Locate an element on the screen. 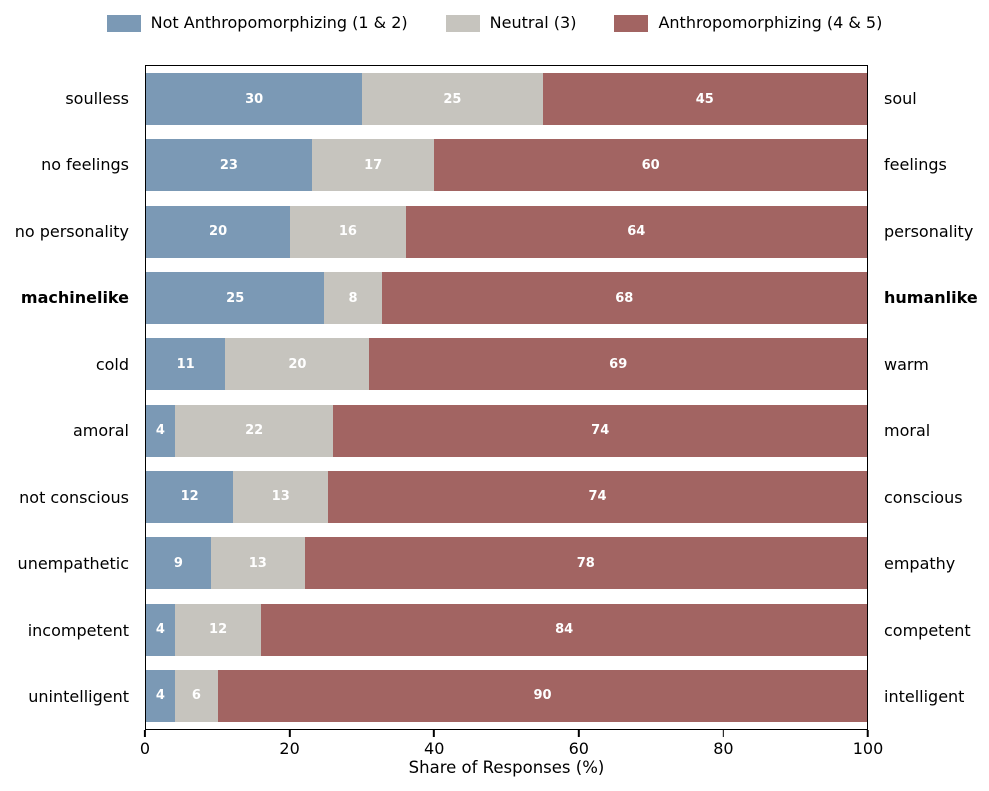 Image resolution: width=989 pixels, height=791 pixels. bar-value-label: 20 is located at coordinates (218, 232).